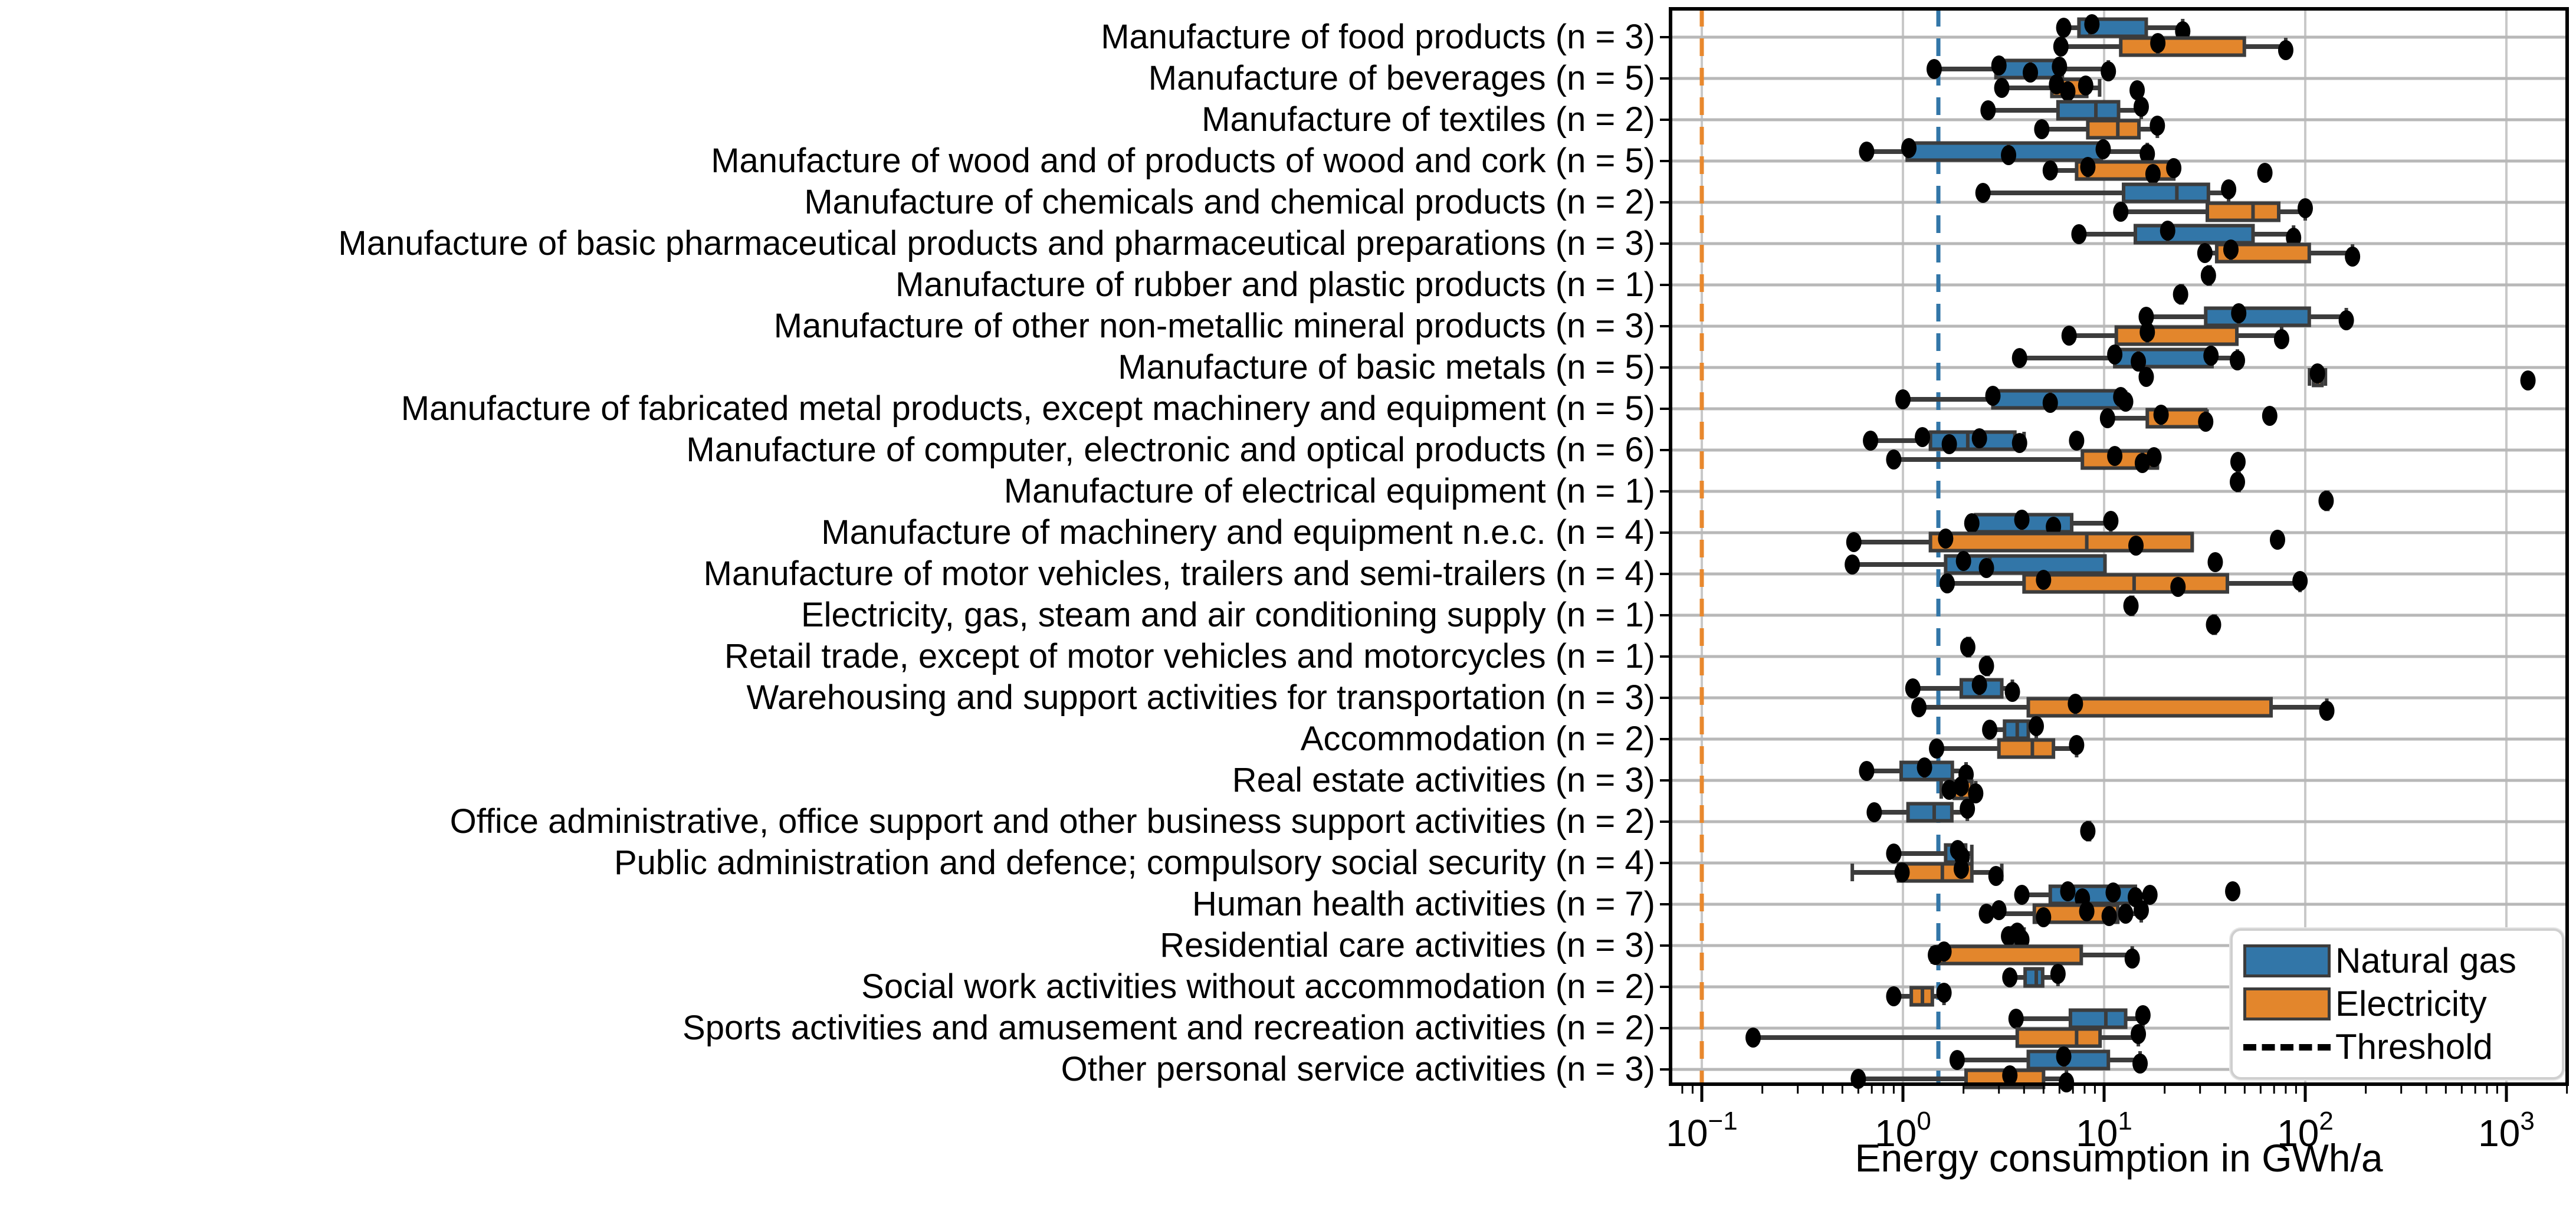 This screenshot has width=2576, height=1211. Describe the element at coordinates (2287, 1047) in the screenshot. I see `threshold-dash-icon` at that location.